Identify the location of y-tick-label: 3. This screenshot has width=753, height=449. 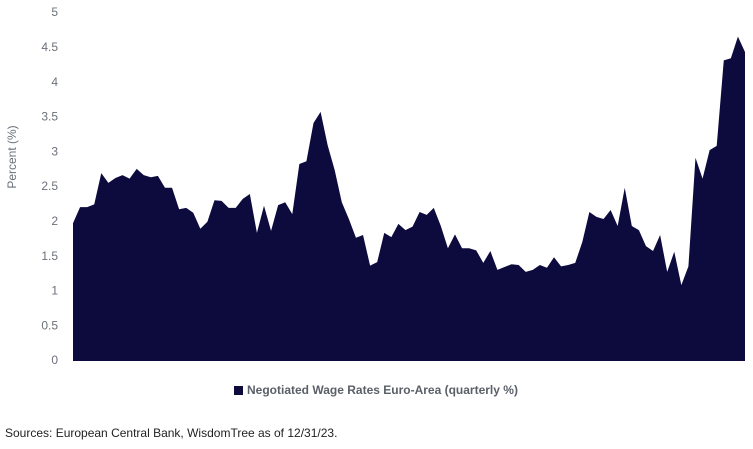
(54, 151).